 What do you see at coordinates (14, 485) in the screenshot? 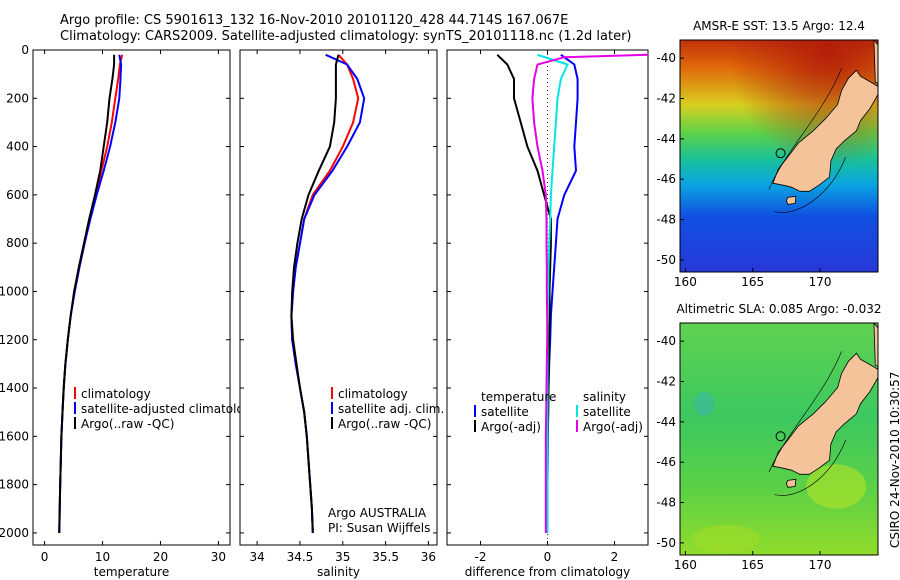
I see `y-tick-label: 1800` at bounding box center [14, 485].